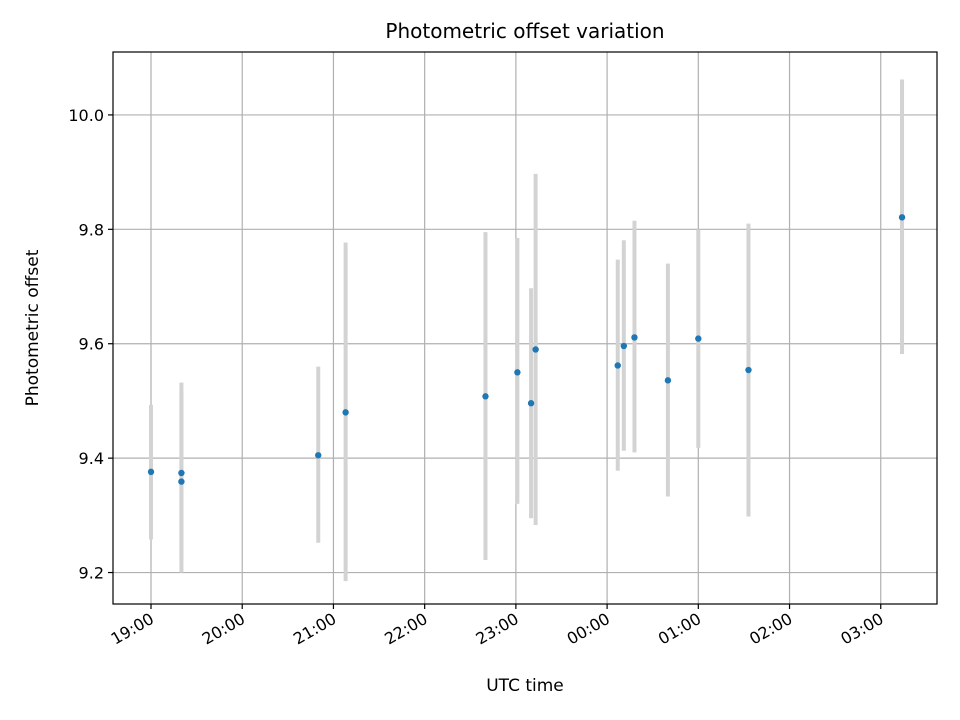 This screenshot has height=720, width=960. What do you see at coordinates (91, 458) in the screenshot?
I see `y-tick-label: 9.4` at bounding box center [91, 458].